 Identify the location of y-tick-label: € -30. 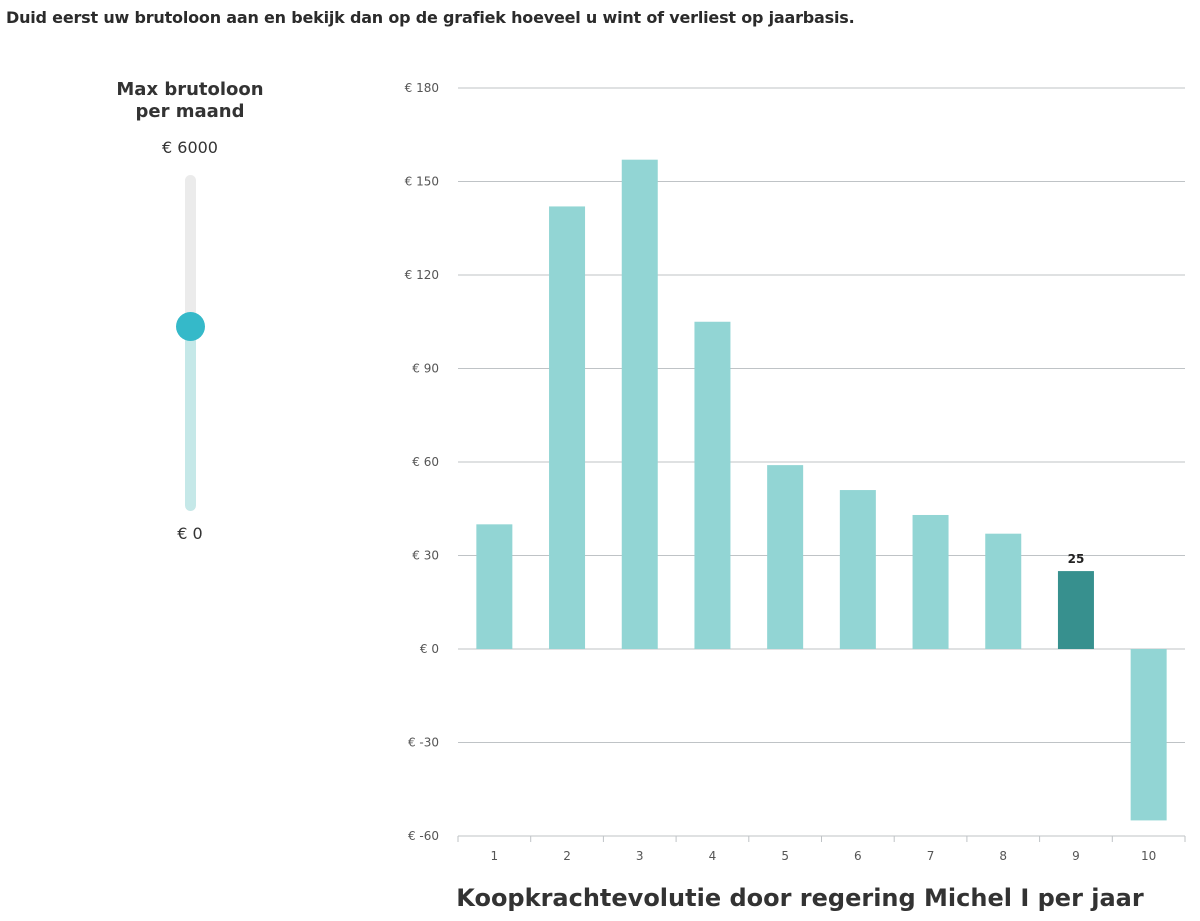
(423, 743).